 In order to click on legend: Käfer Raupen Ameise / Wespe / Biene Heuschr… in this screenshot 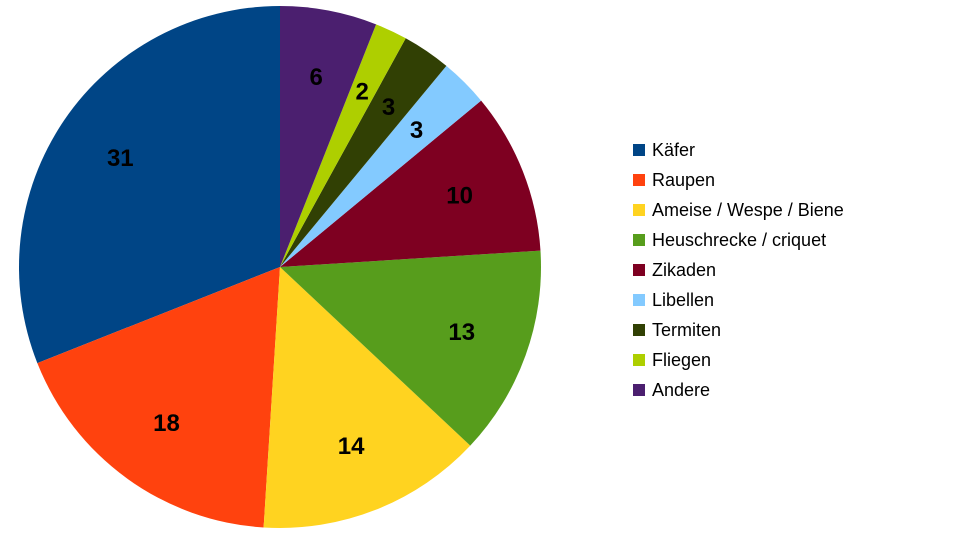, I will do `click(738, 270)`.